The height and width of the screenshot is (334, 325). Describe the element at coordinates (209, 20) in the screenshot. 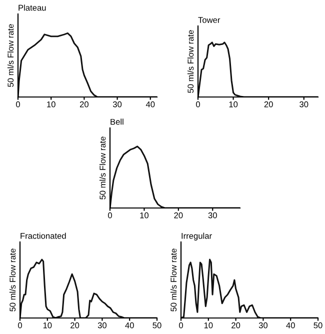

I see `chart-title: Tower` at that location.